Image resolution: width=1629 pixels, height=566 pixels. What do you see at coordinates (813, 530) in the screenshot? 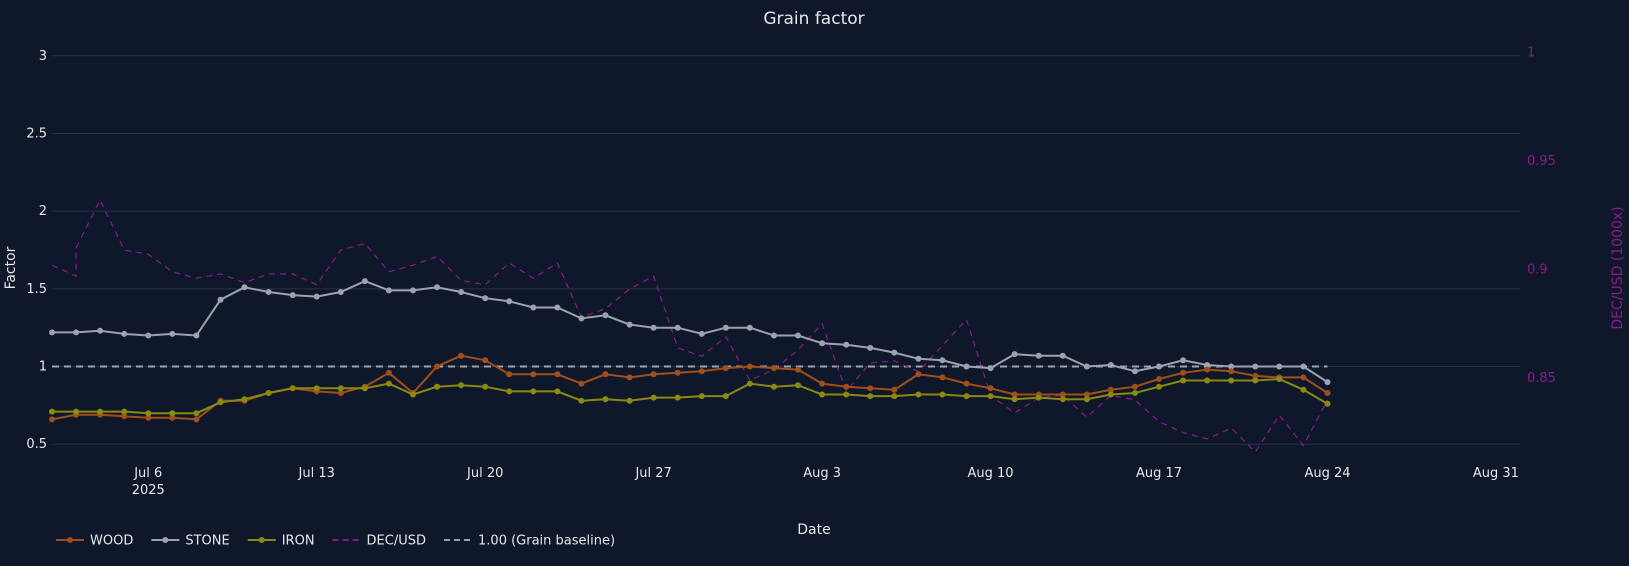
I see `x-axis-title: Date` at bounding box center [813, 530].